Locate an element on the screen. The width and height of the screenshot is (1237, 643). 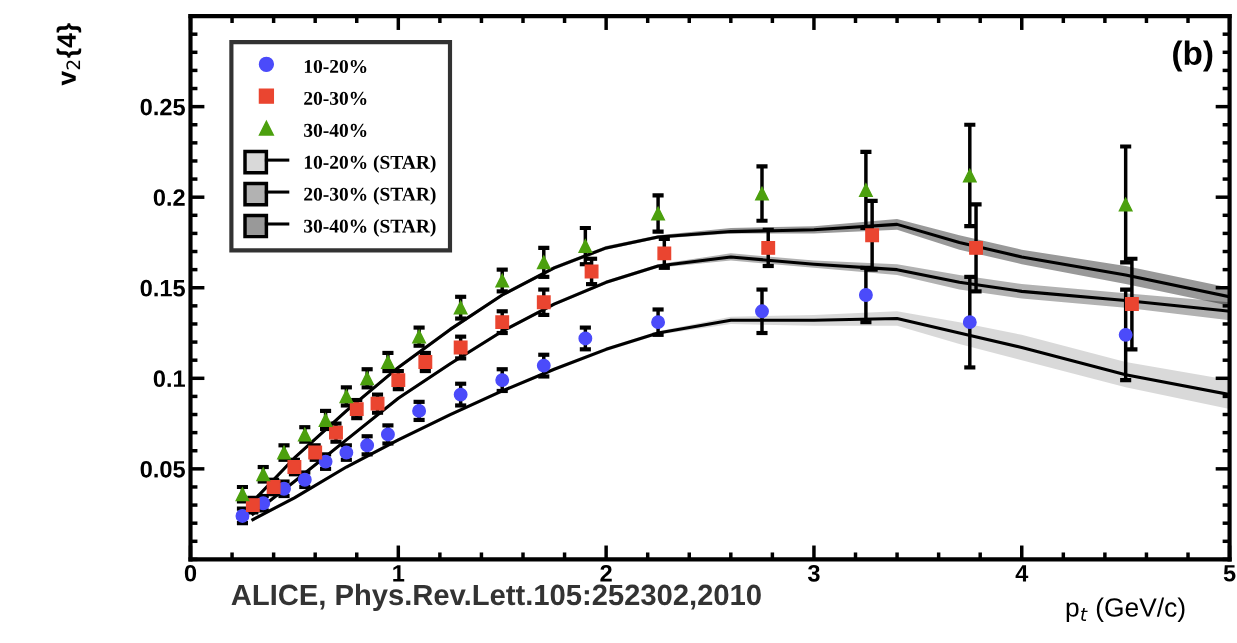
legend-label: 10-20% is located at coordinates (335, 66).